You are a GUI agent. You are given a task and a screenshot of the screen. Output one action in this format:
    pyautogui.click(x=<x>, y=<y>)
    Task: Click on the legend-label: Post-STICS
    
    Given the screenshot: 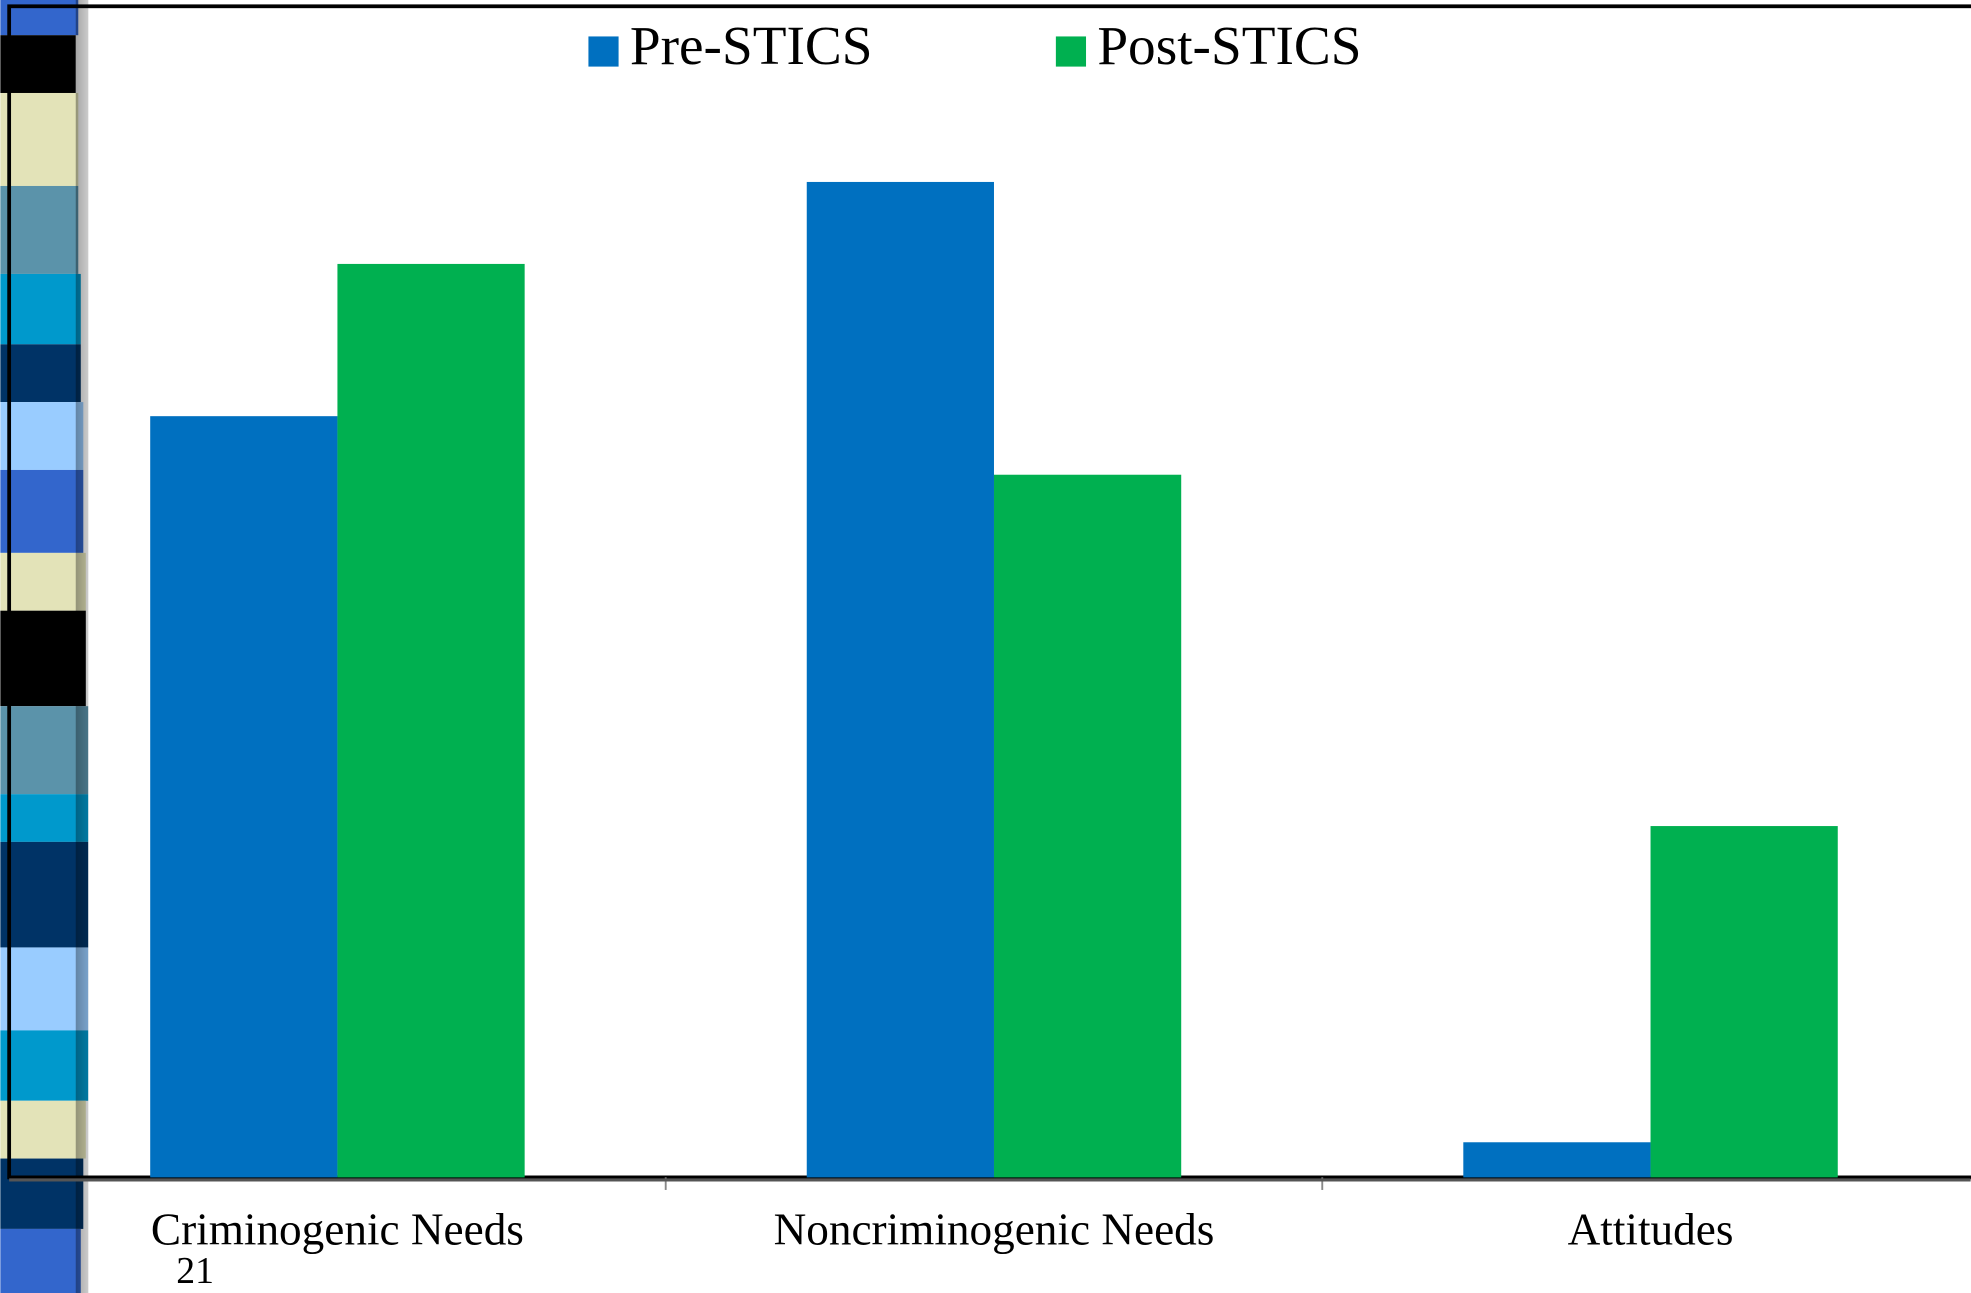 What is the action you would take?
    pyautogui.click(x=1229, y=45)
    